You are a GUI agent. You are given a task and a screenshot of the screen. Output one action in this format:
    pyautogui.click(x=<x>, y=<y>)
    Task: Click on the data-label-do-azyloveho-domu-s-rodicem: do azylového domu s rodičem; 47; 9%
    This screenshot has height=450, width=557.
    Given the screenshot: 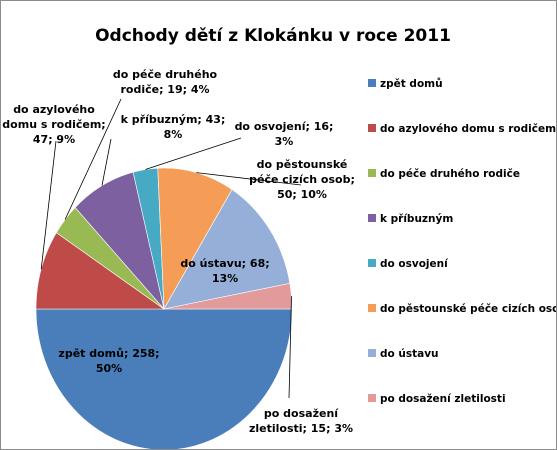 What is the action you would take?
    pyautogui.click(x=53, y=124)
    